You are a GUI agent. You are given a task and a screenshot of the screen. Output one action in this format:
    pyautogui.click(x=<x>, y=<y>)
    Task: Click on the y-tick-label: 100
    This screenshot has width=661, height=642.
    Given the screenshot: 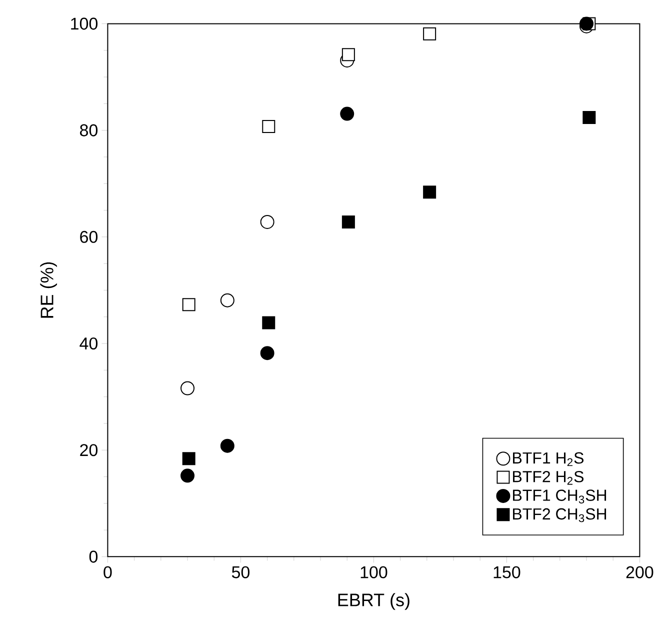 What is the action you would take?
    pyautogui.click(x=84, y=24)
    